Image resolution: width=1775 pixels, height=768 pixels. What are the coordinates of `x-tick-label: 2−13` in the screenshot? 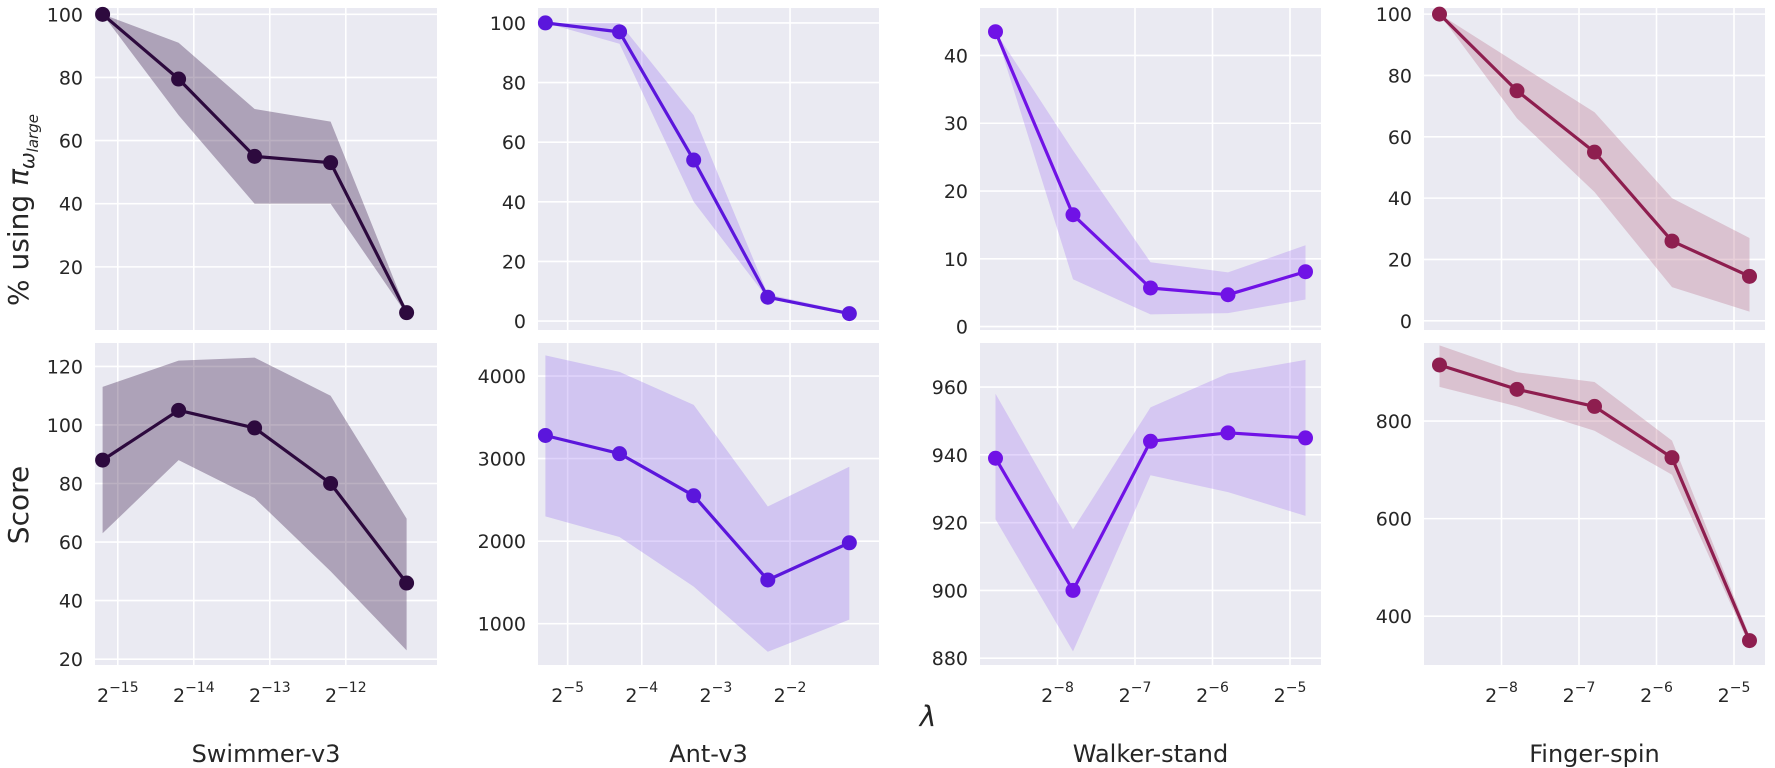 It's located at (270, 693).